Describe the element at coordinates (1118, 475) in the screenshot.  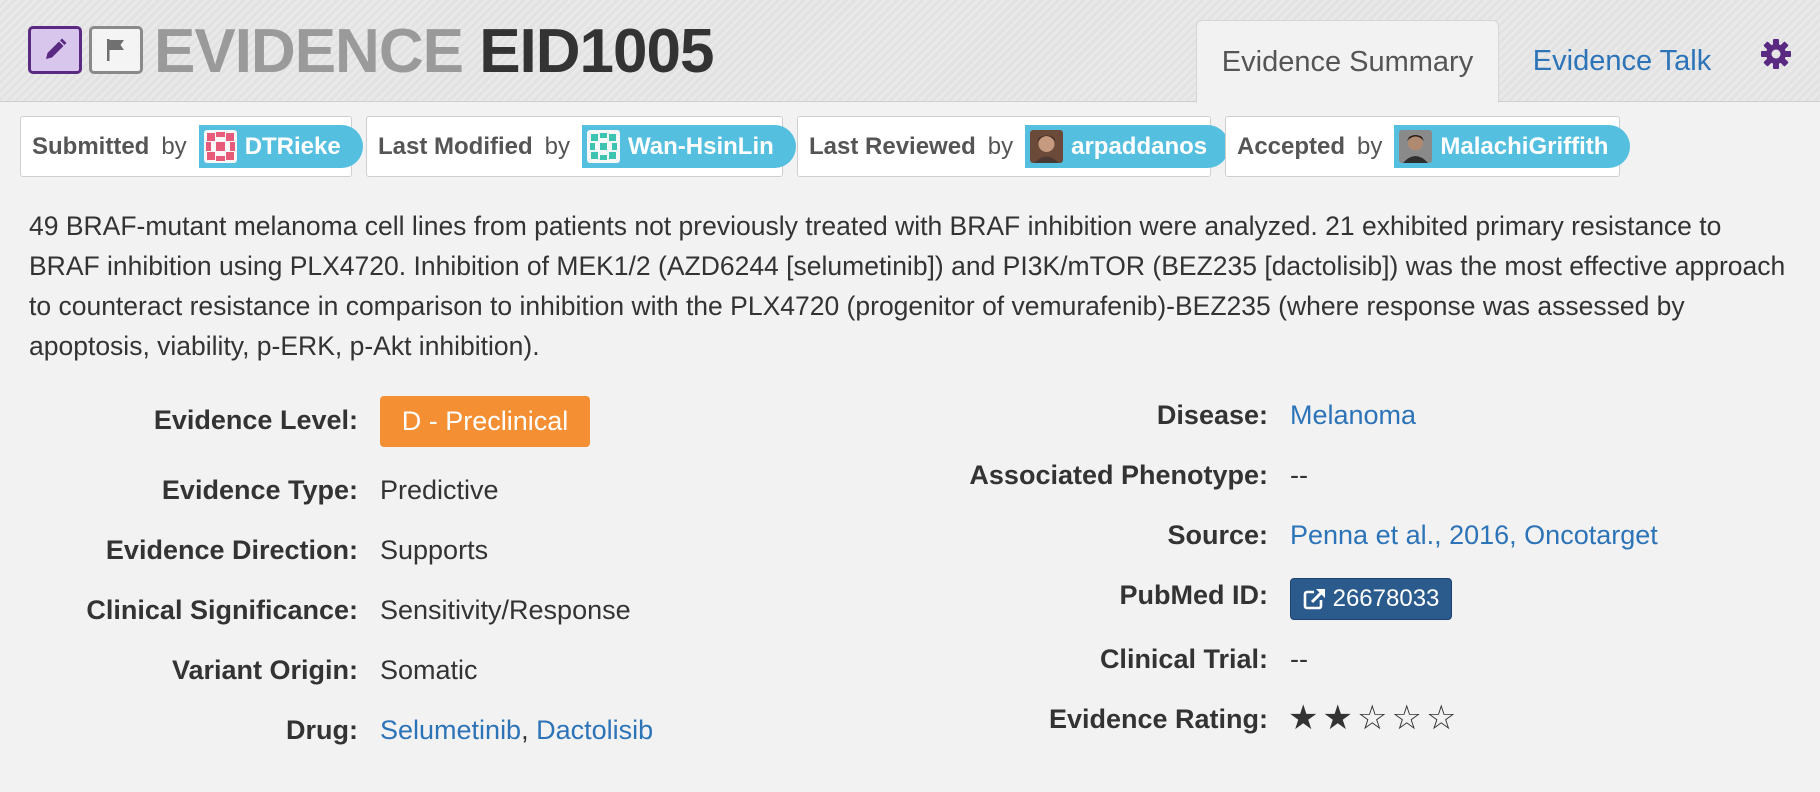
I see `associated-phenotype-label: Associated Phenotype:` at that location.